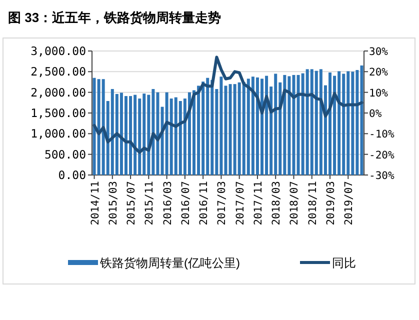  I want to click on y-tick-label: 2,500.00, so click(58, 71).